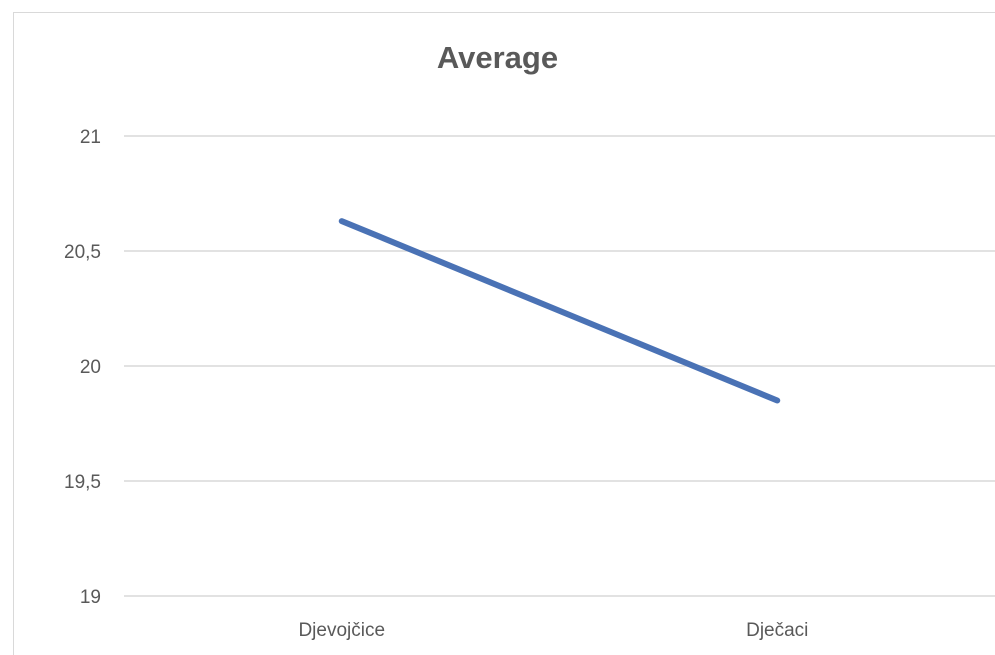  I want to click on y-tick-label: 19, so click(90, 597).